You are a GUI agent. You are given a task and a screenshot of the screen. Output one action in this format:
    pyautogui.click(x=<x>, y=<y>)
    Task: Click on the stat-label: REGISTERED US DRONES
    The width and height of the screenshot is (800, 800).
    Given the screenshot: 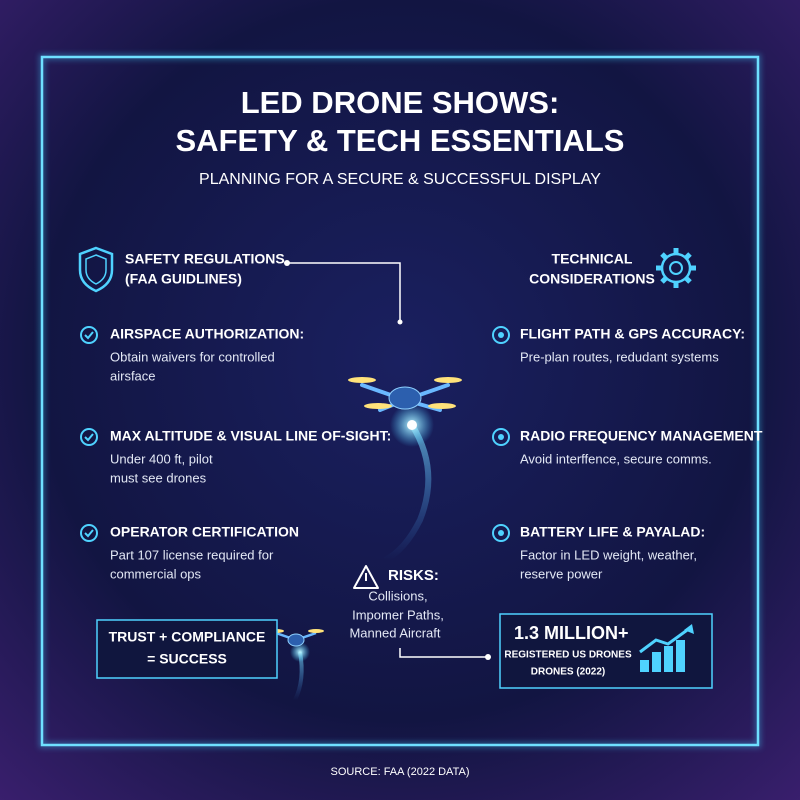 What is the action you would take?
    pyautogui.click(x=568, y=655)
    